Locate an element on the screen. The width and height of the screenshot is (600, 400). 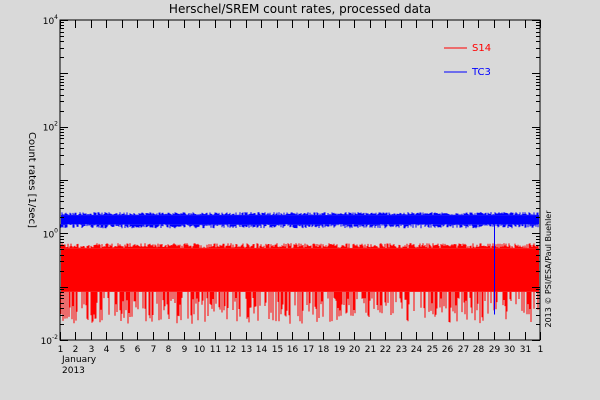
y-axis-label: Count rates [1/sec] is located at coordinates (31, 180).